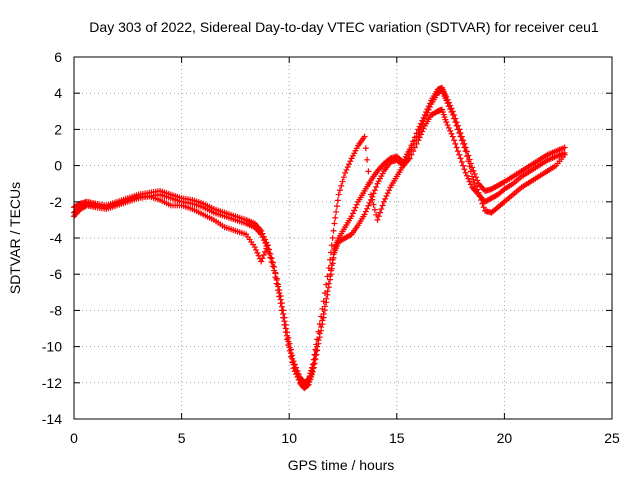 Image resolution: width=640 pixels, height=480 pixels. What do you see at coordinates (397, 438) in the screenshot?
I see `x-tick-label: 15` at bounding box center [397, 438].